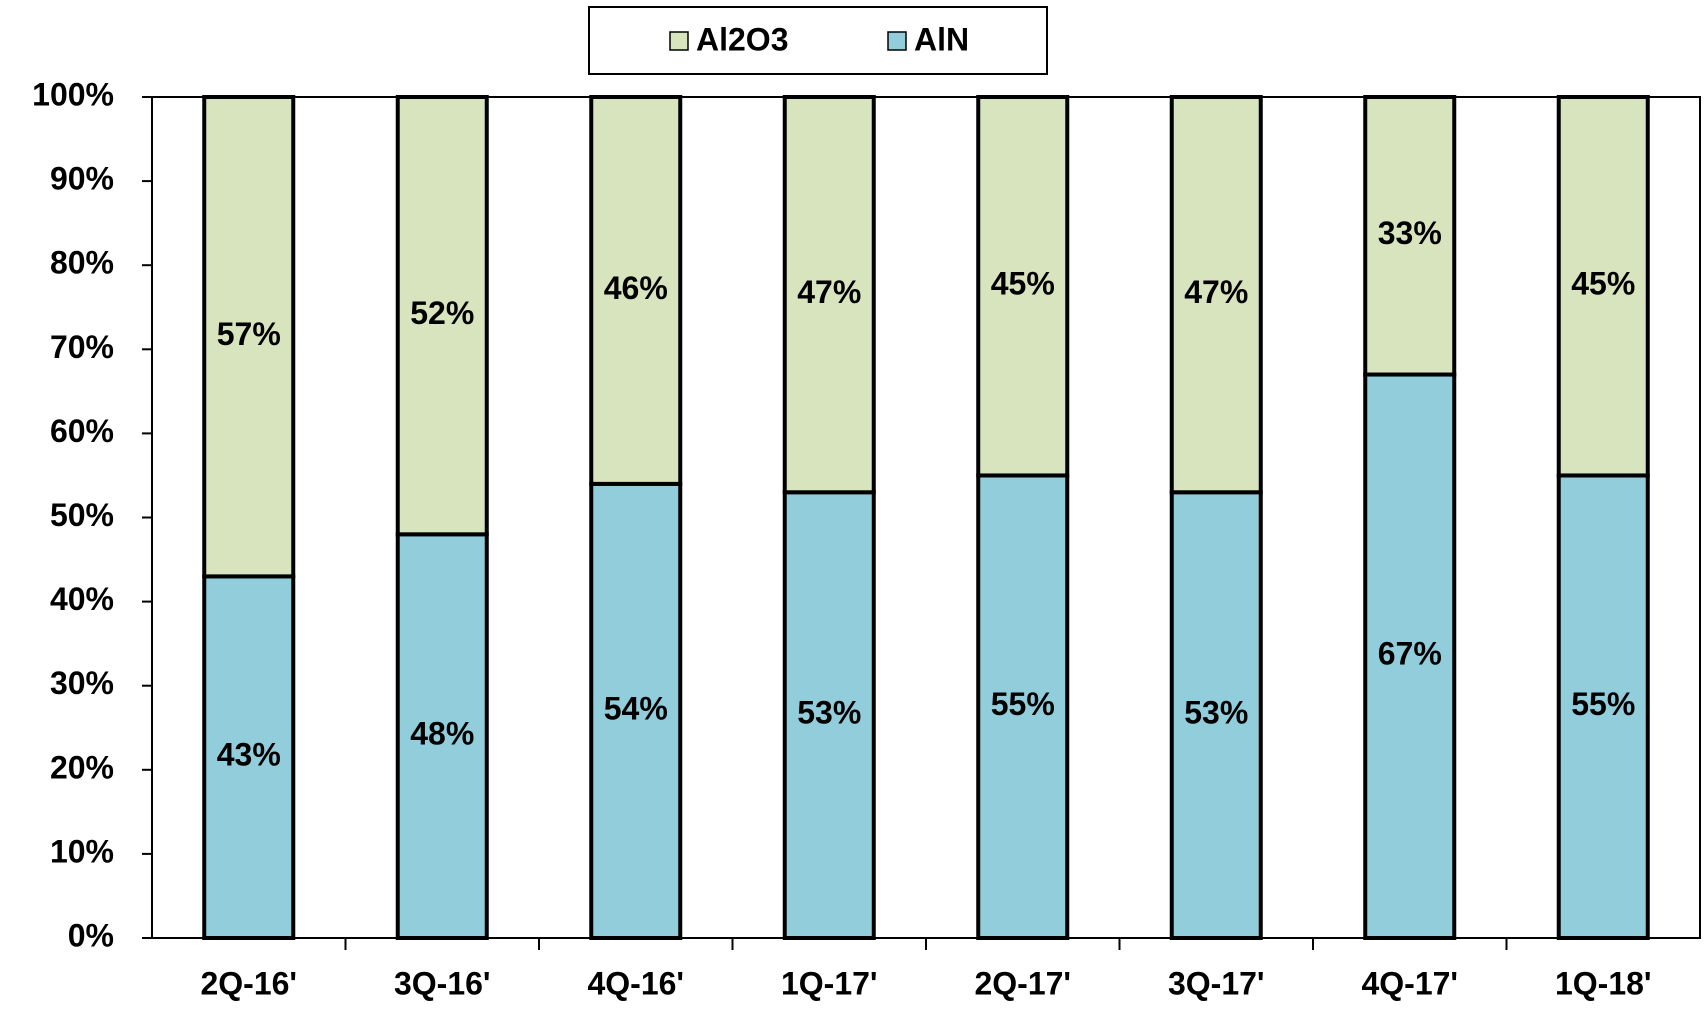  Describe the element at coordinates (442, 734) in the screenshot. I see `data-label: 48%` at that location.